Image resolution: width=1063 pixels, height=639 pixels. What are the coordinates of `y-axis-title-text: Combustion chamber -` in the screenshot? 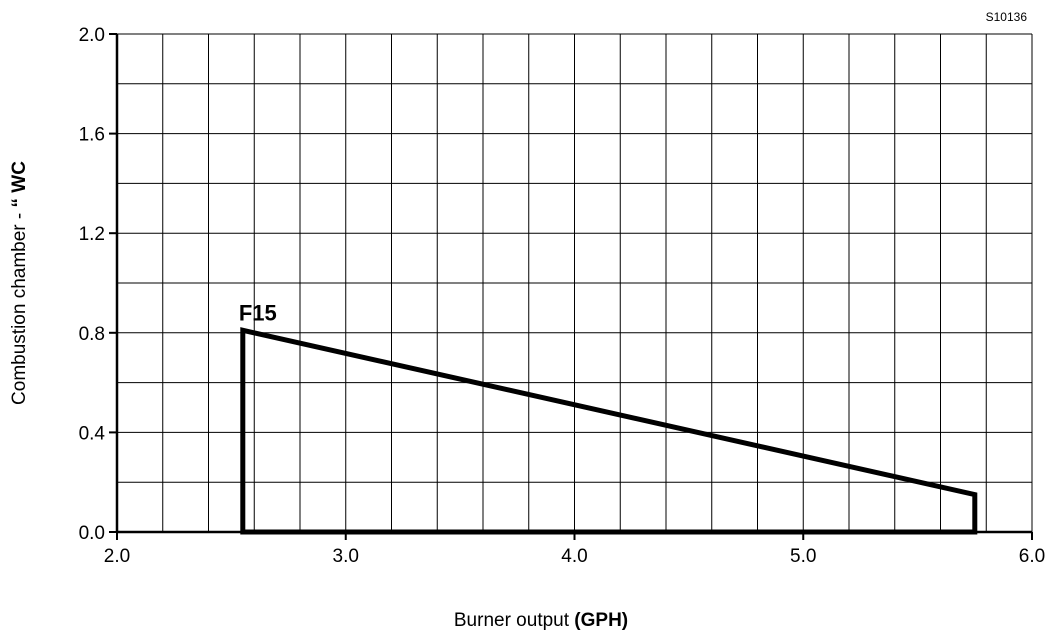 It's located at (19, 305).